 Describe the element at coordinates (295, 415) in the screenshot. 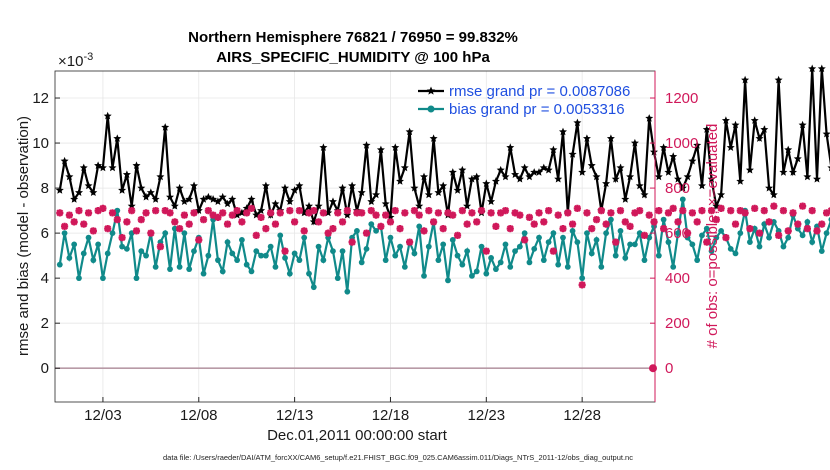

I see `x-tick-label: 12/13` at that location.